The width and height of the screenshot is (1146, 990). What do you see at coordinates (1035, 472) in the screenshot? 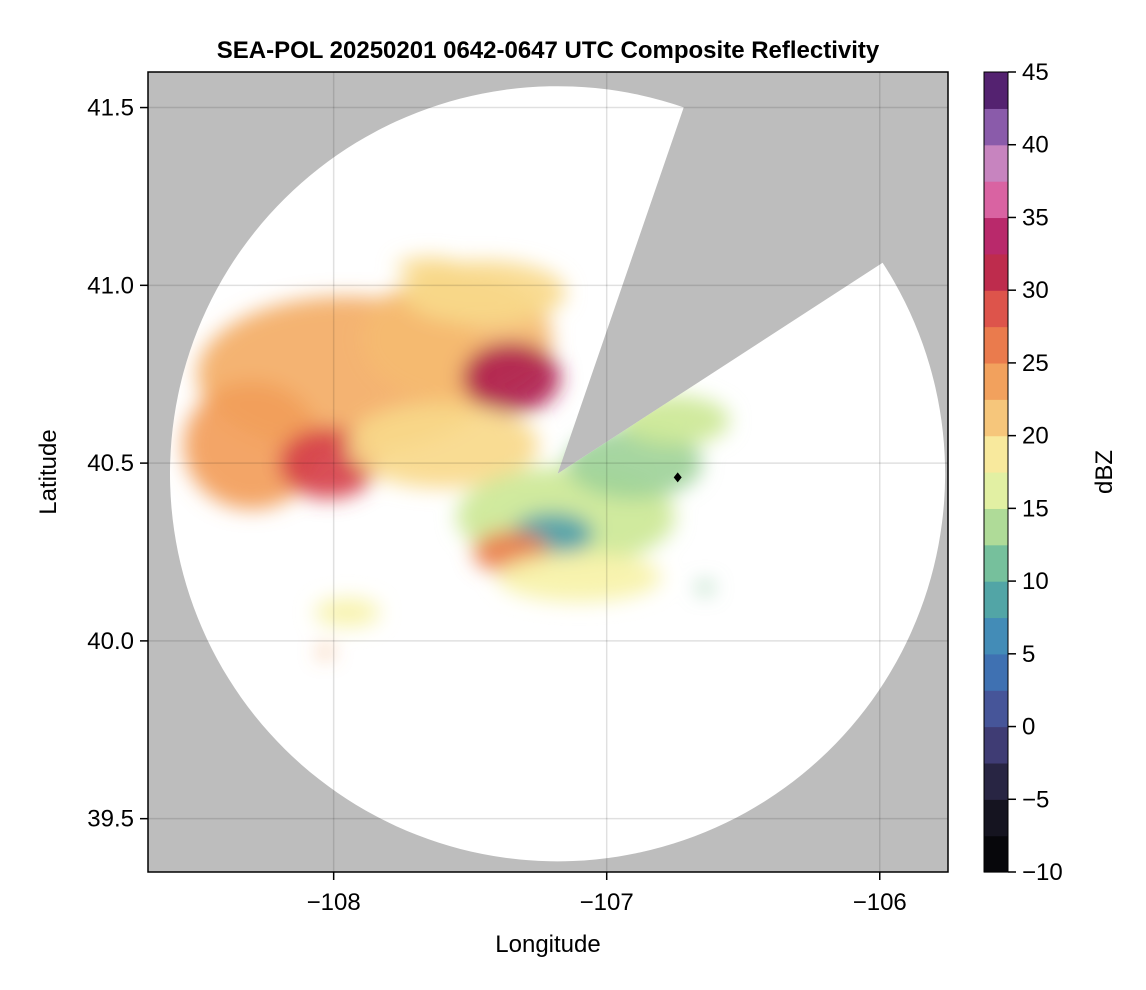
I see `colorbar-ticks: −10 −5 0 5 10 15 20 25 30 35 40 45` at bounding box center [1035, 472].